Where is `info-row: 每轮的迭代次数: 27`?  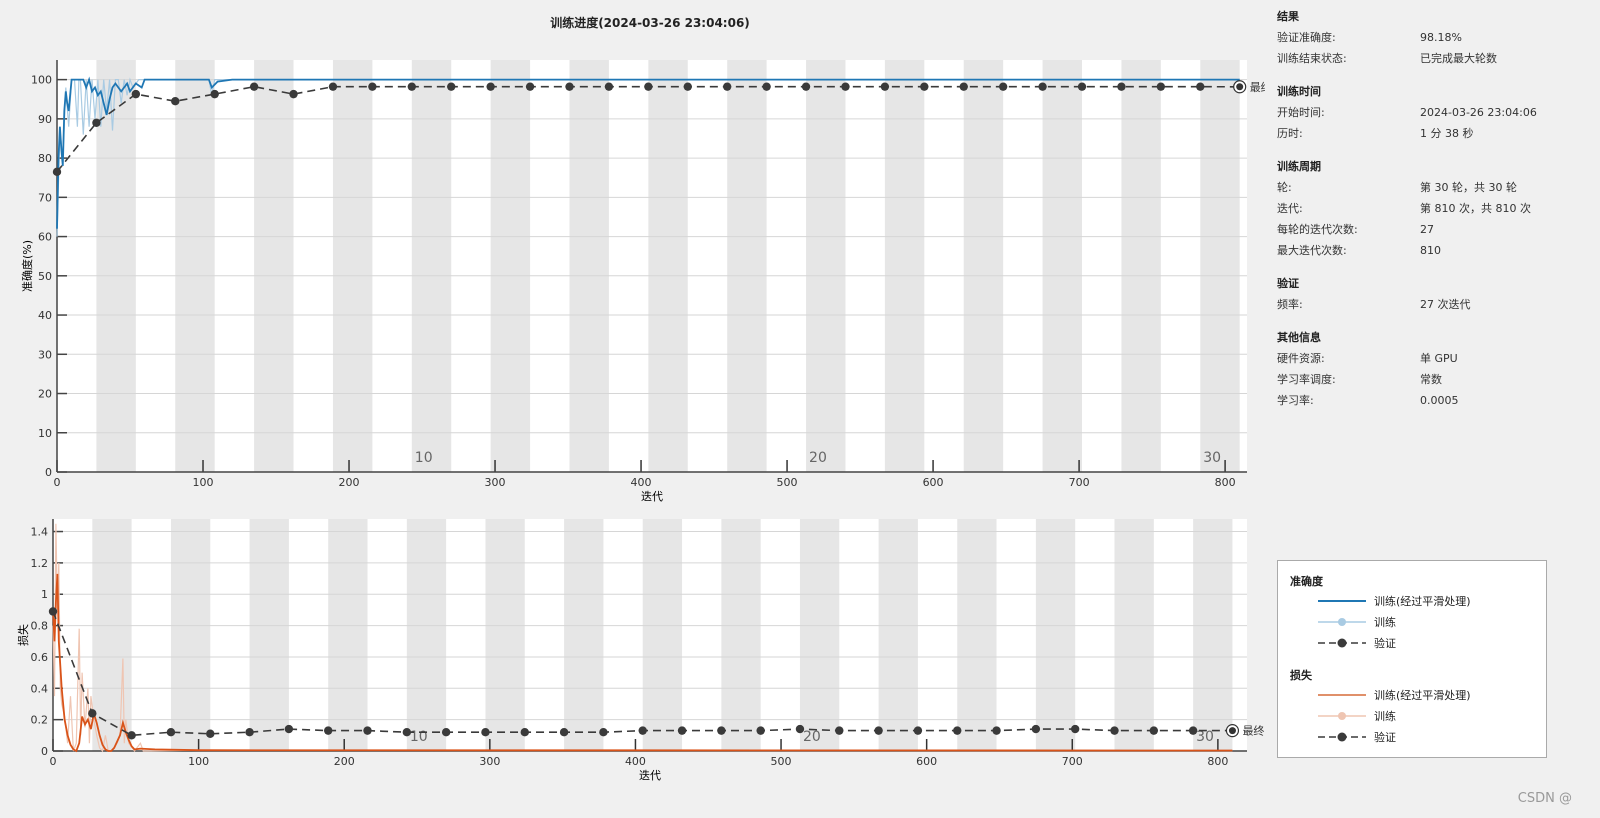 info-row: 每轮的迭代次数: 27 is located at coordinates (1432, 229).